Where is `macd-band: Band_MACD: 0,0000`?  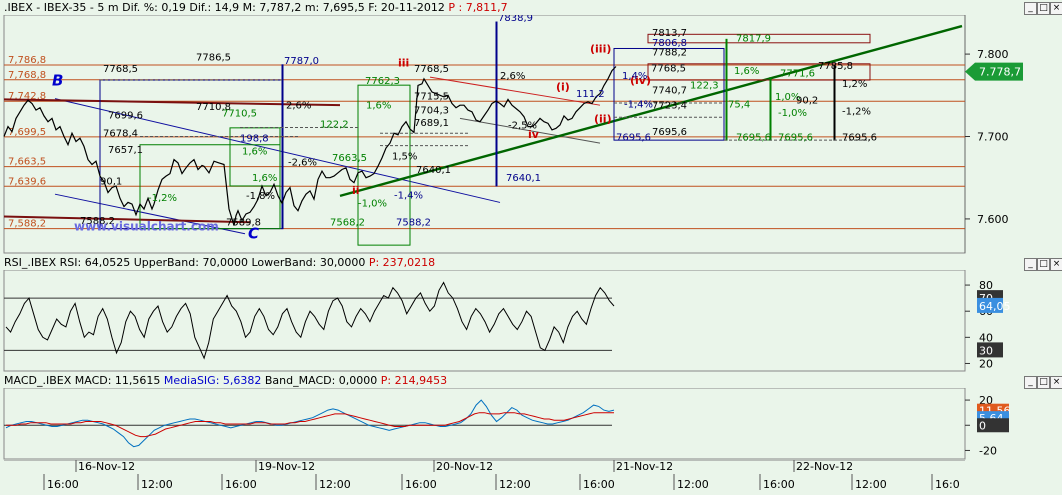 macd-band: Band_MACD: 0,0000 is located at coordinates (321, 380).